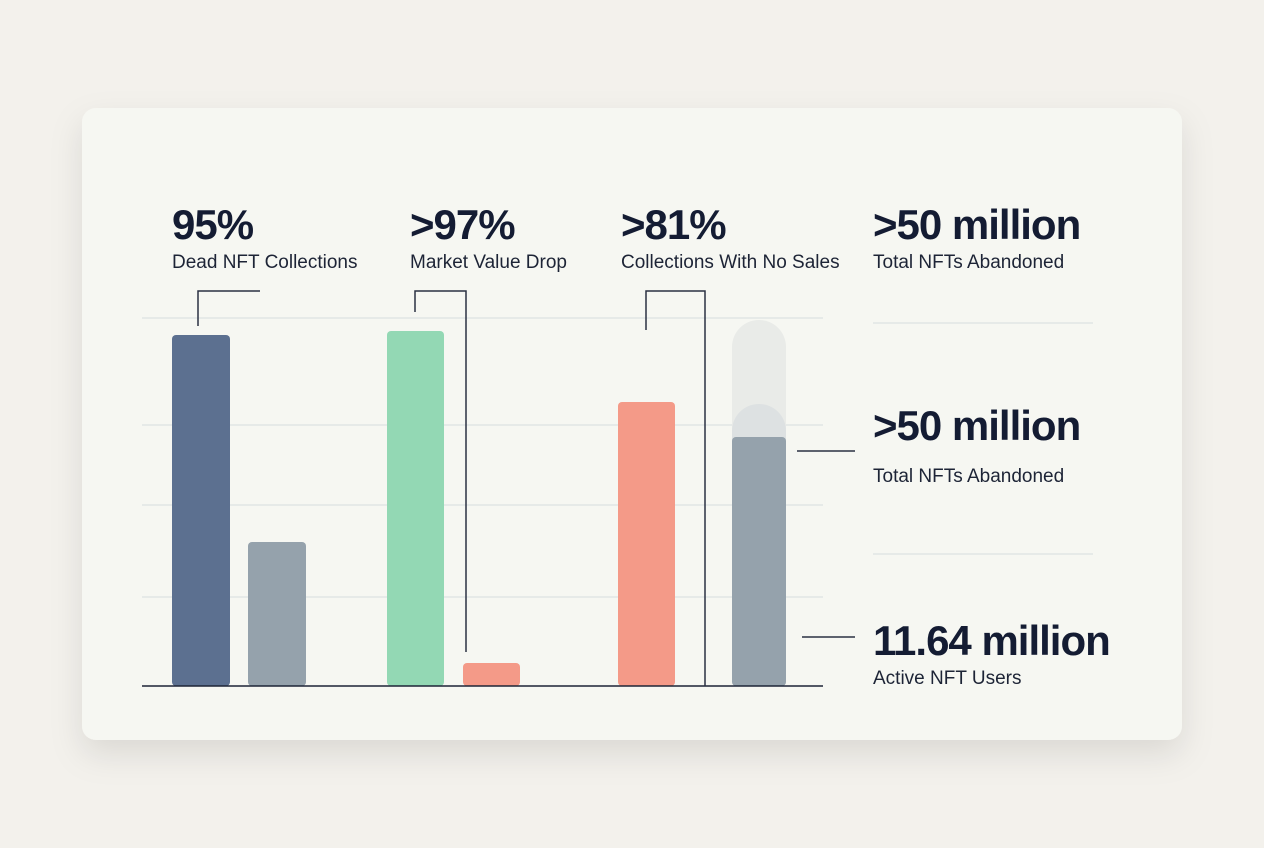 The width and height of the screenshot is (1264, 848). I want to click on stat-label: Dead NFT Collections, so click(265, 262).